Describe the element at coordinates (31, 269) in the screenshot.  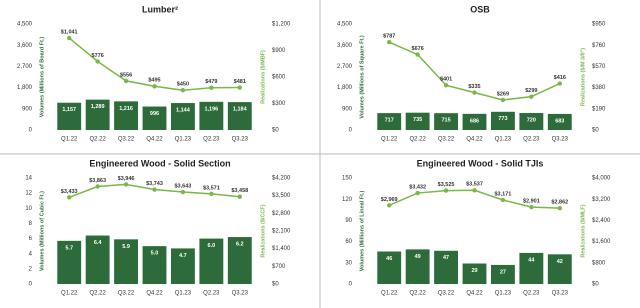
I see `y-tick-label: 2` at that location.